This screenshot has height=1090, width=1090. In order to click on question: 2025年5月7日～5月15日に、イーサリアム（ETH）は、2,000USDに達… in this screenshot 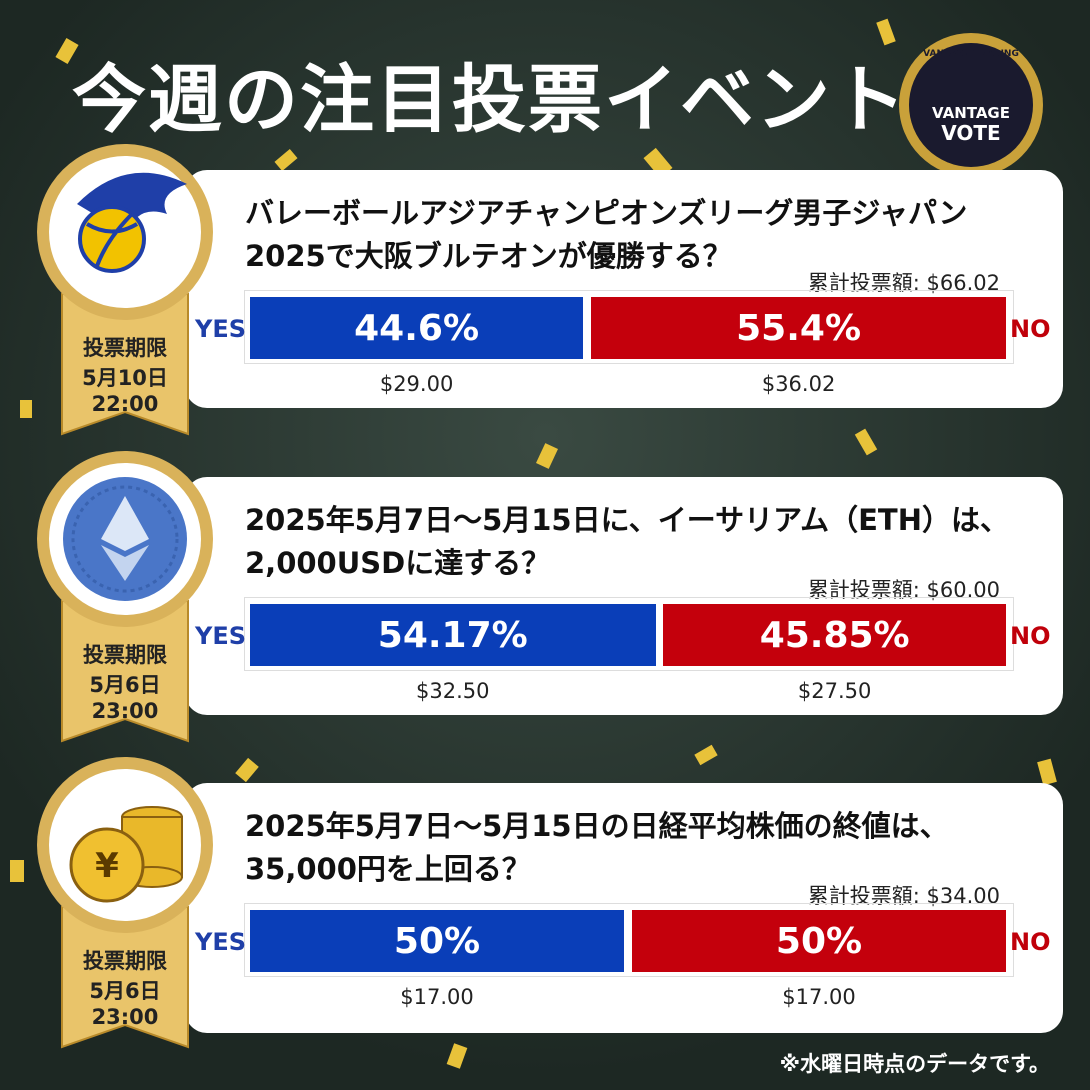, I will do `click(627, 541)`.